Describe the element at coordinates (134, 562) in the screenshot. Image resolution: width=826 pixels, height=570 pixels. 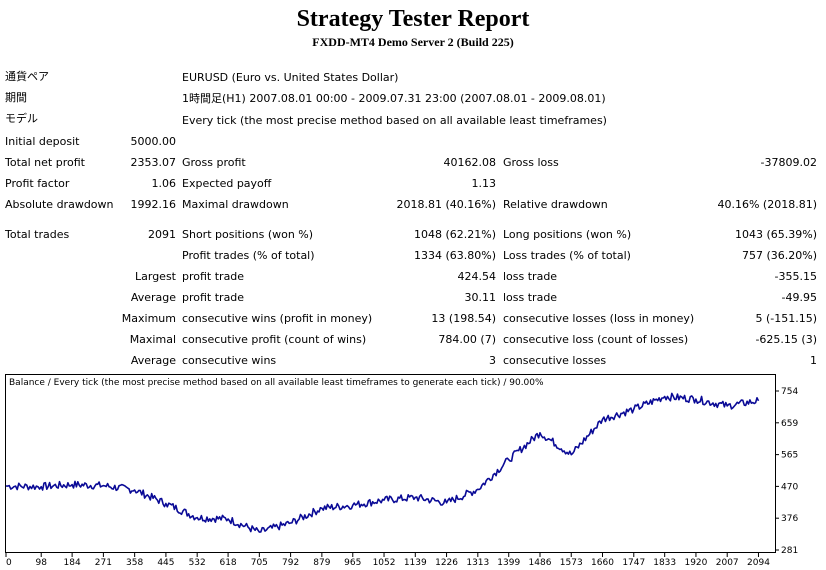
I see `x-tick-label: 358` at that location.